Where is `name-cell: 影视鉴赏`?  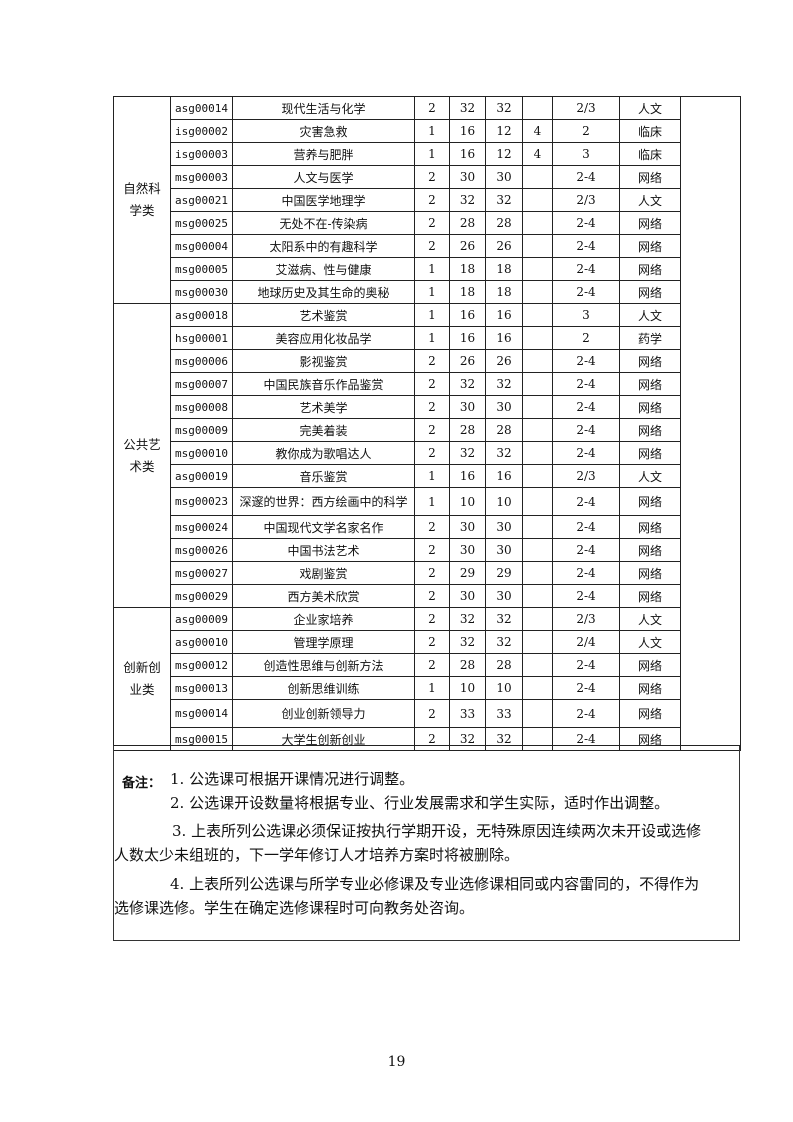
name-cell: 影视鉴赏 is located at coordinates (323, 361).